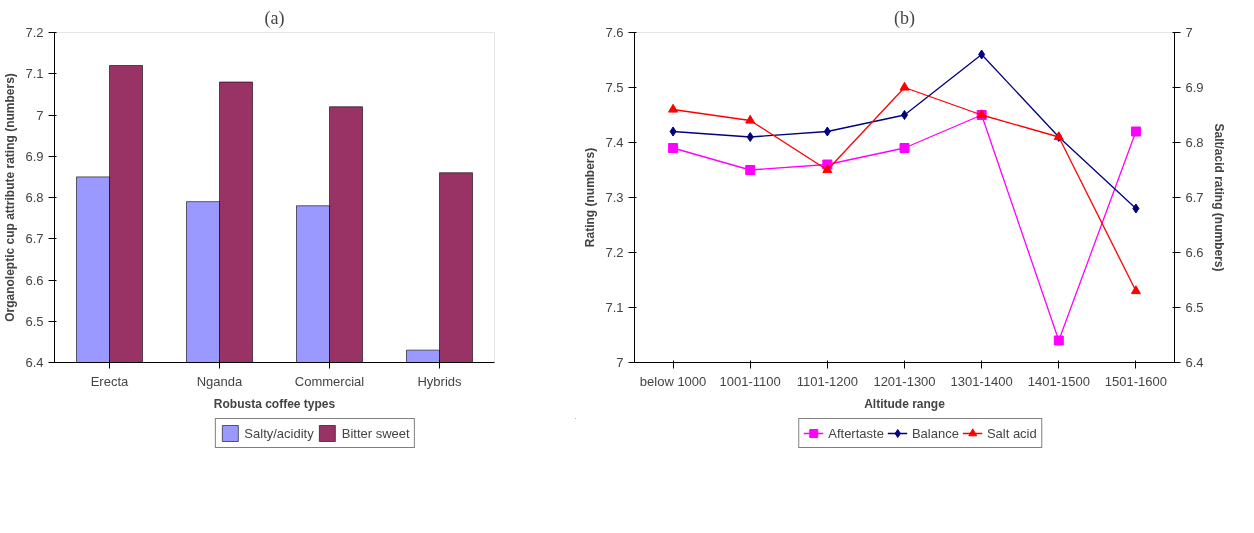  What do you see at coordinates (1136, 381) in the screenshot?
I see `x-tick-label: 1501-1600` at bounding box center [1136, 381].